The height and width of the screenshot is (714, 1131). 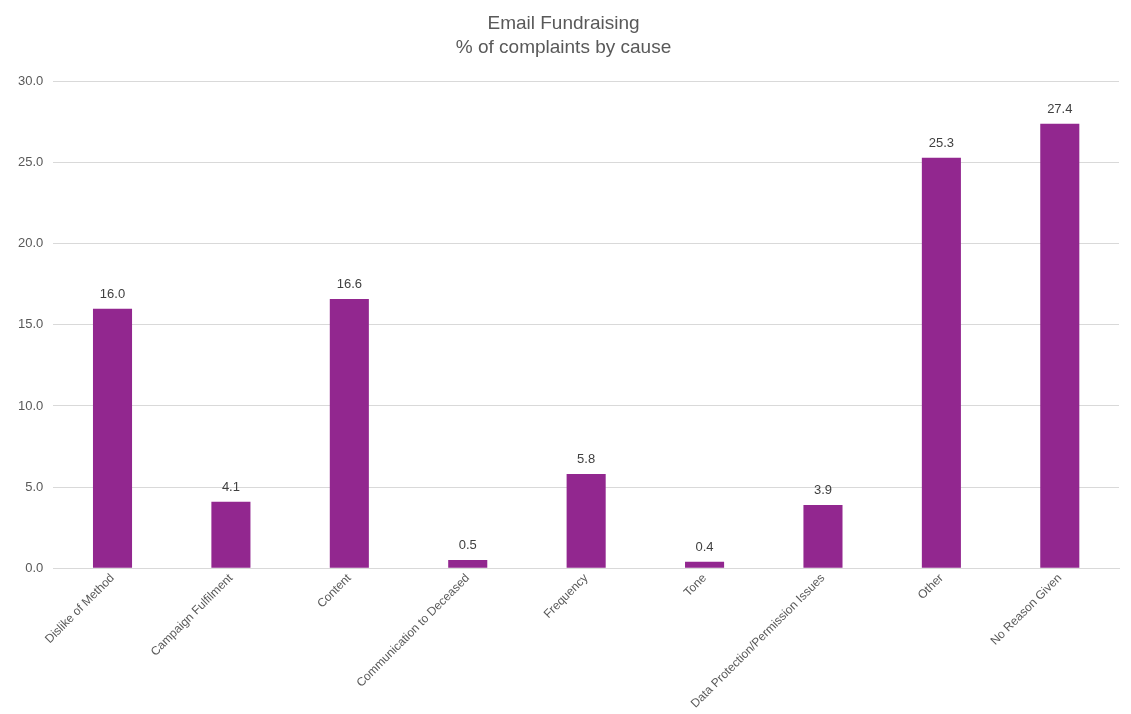 What do you see at coordinates (467, 545) in the screenshot?
I see `data-label: 0.5` at bounding box center [467, 545].